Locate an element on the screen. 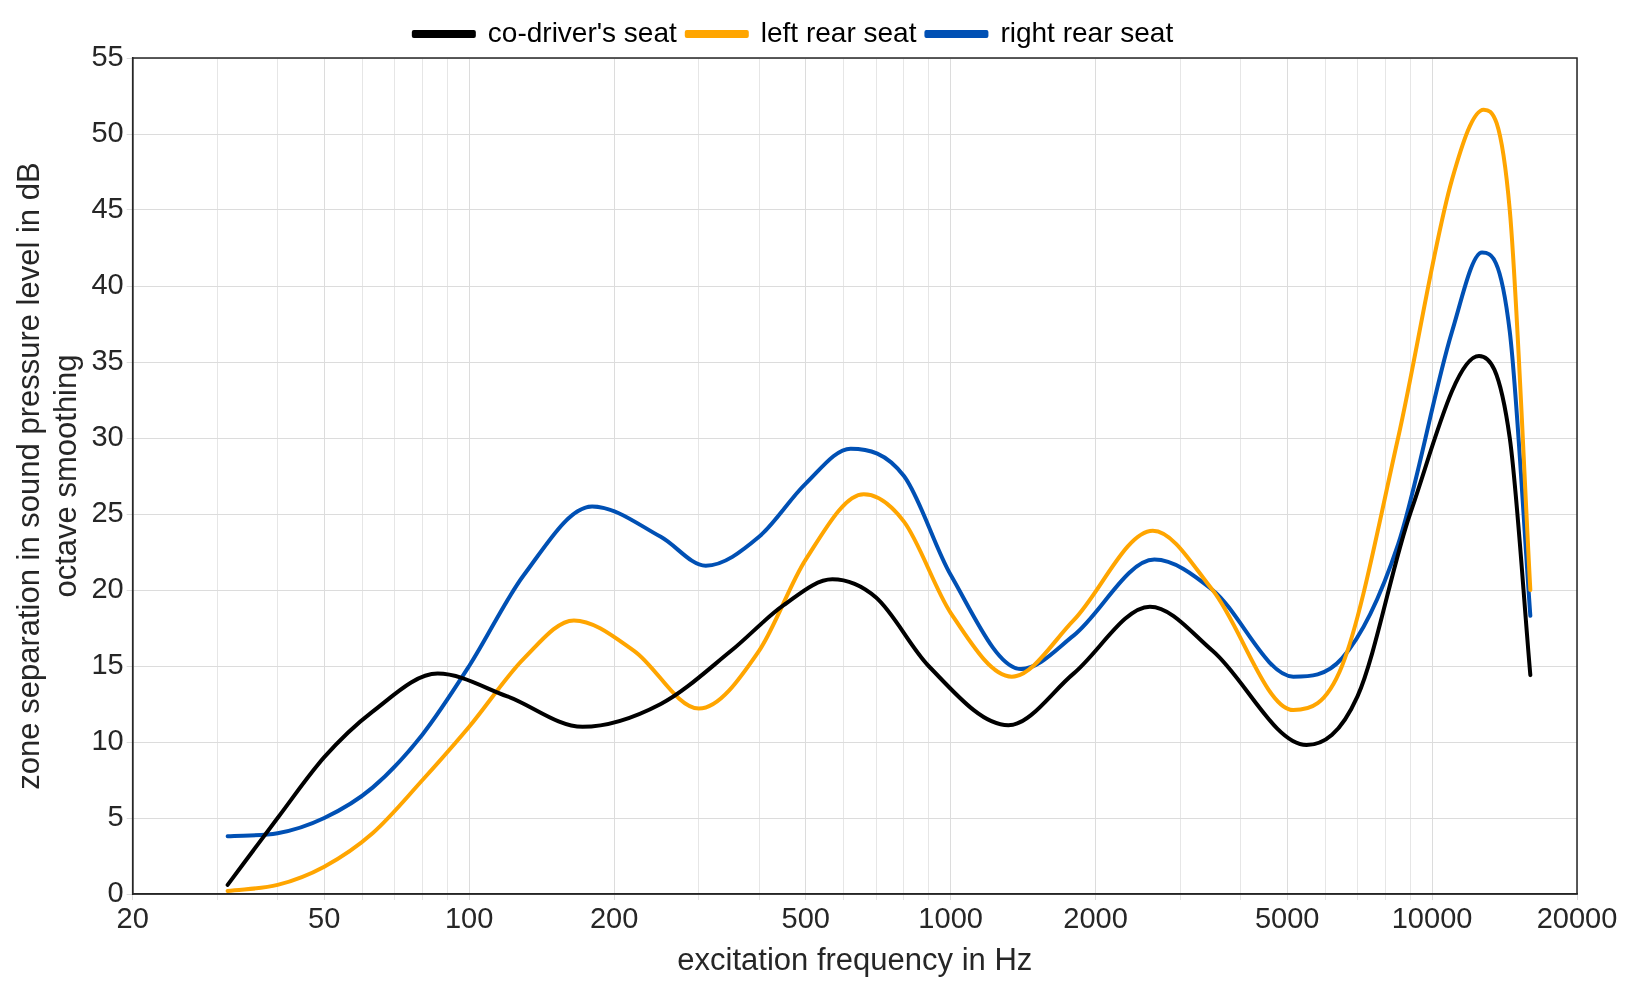 Image resolution: width=1627 pixels, height=982 pixels. x-tick-label: 1000 is located at coordinates (950, 918).